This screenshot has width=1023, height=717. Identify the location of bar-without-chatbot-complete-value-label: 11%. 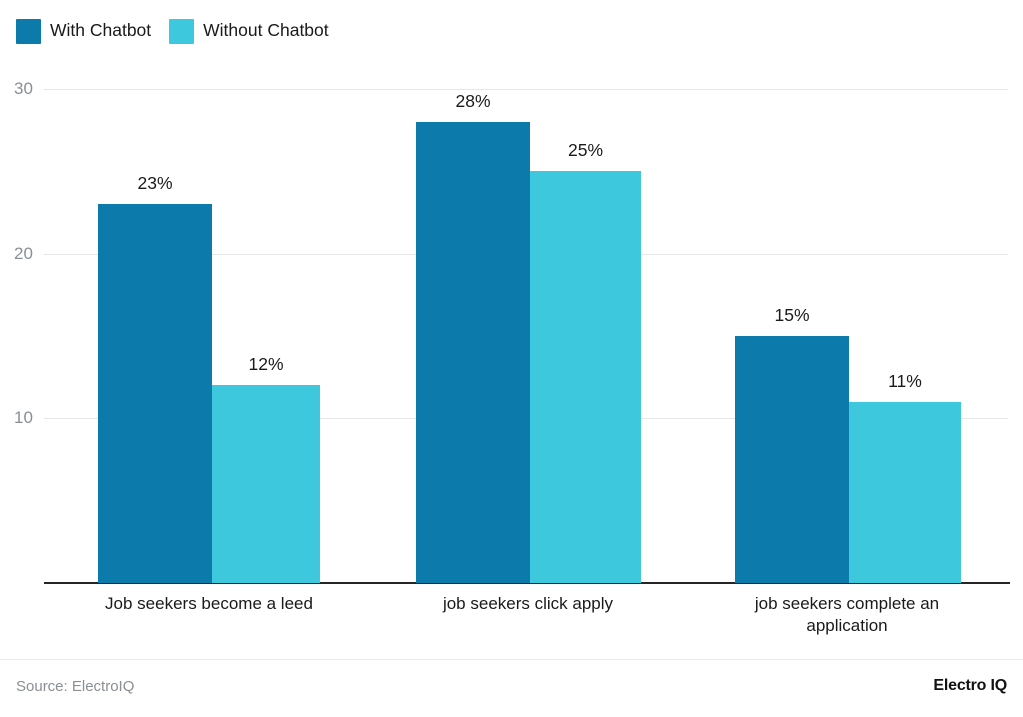
(905, 380).